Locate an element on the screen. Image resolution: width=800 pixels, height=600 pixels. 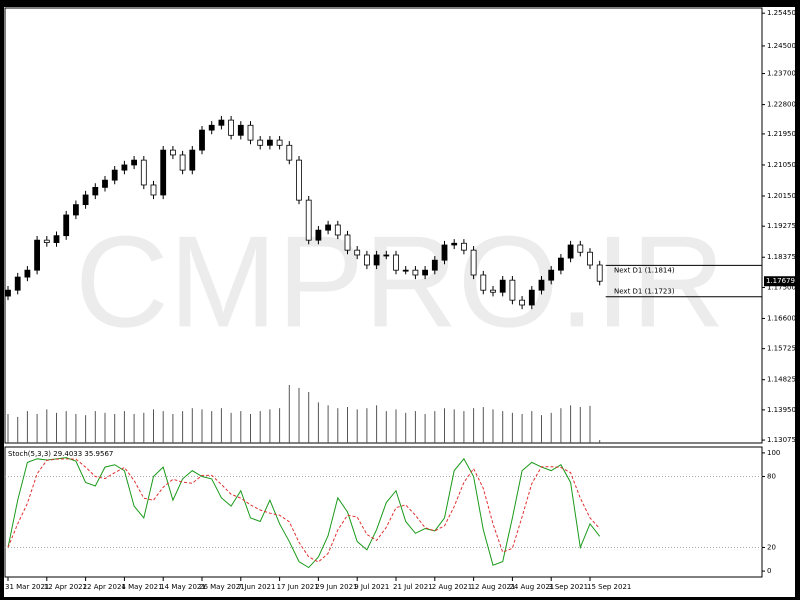
x-tick-label: 15 Sep 2021 is located at coordinates (609, 587).